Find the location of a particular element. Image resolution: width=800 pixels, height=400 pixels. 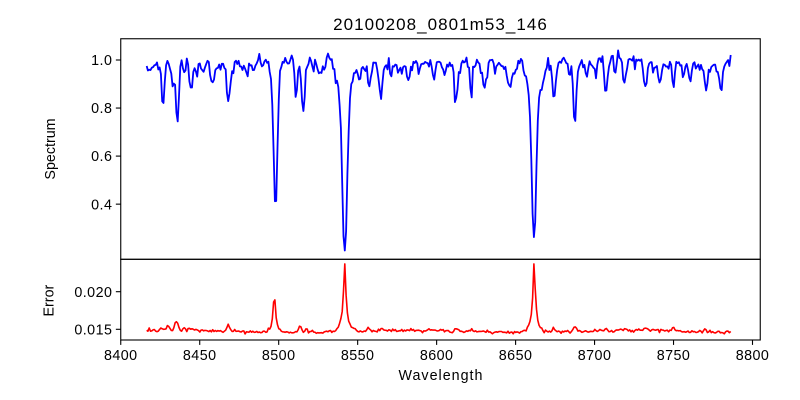

svg-text: 8400 is located at coordinates (121, 356).